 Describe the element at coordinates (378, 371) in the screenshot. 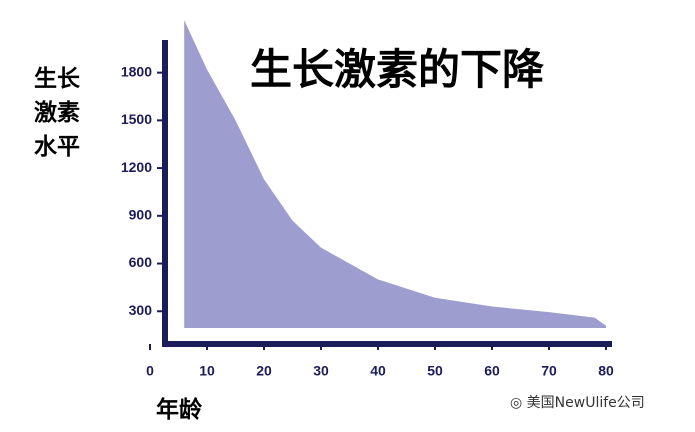

I see `x-tick-label: 40` at that location.